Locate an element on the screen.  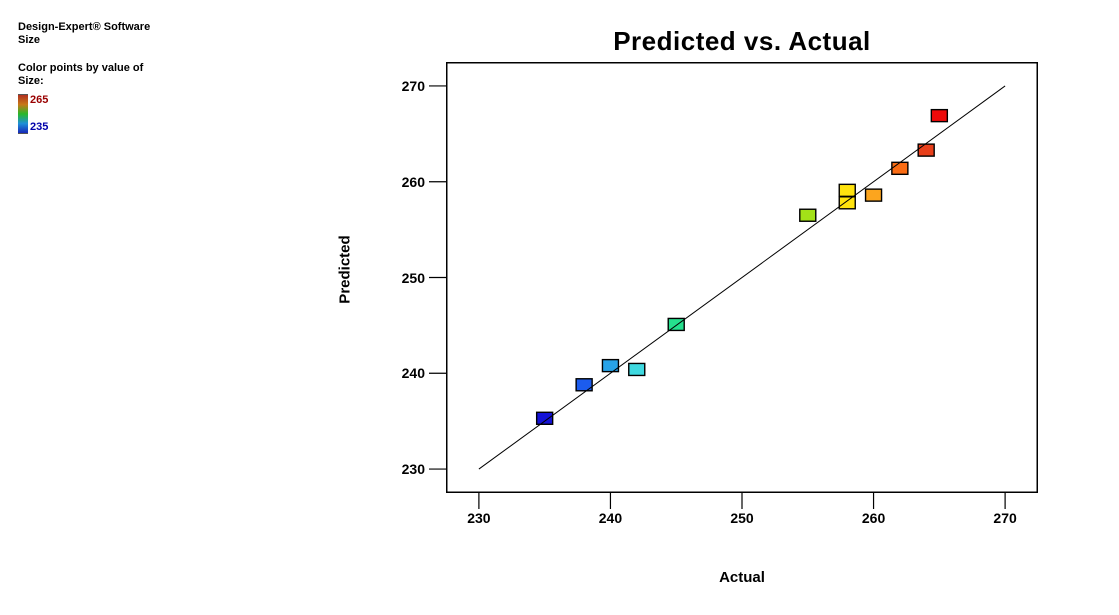
color-scale: 265 235 is located at coordinates (84, 114).